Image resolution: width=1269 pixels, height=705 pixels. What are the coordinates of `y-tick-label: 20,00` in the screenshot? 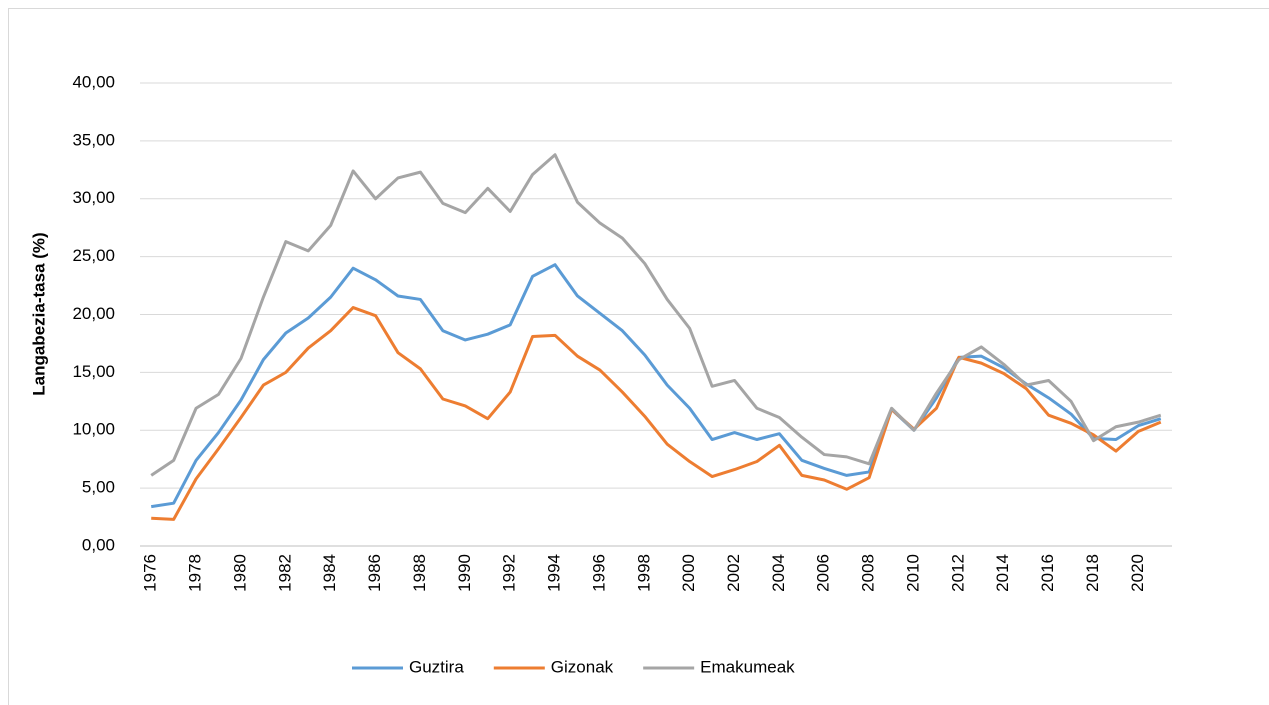 It's located at (93, 313).